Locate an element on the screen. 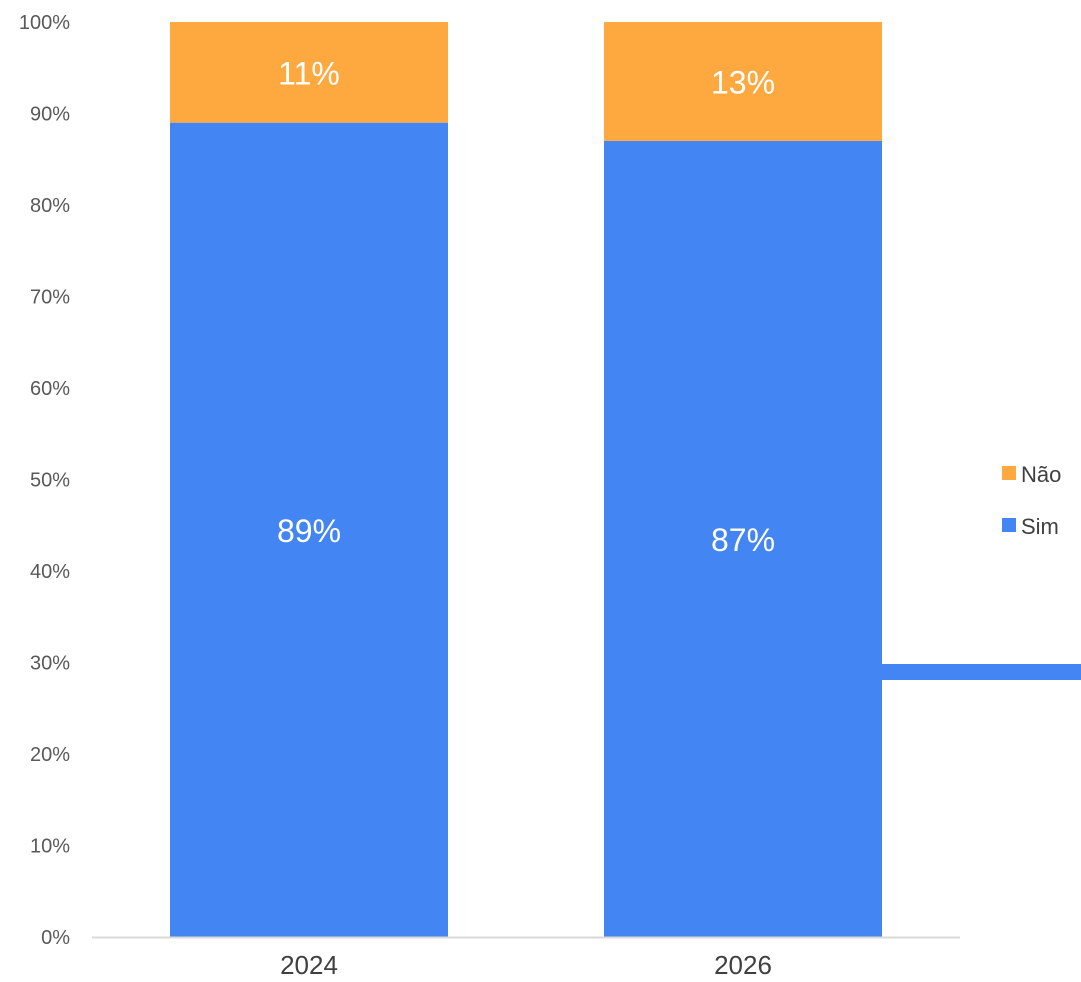  bar-segment-nao-2024 is located at coordinates (309, 72).